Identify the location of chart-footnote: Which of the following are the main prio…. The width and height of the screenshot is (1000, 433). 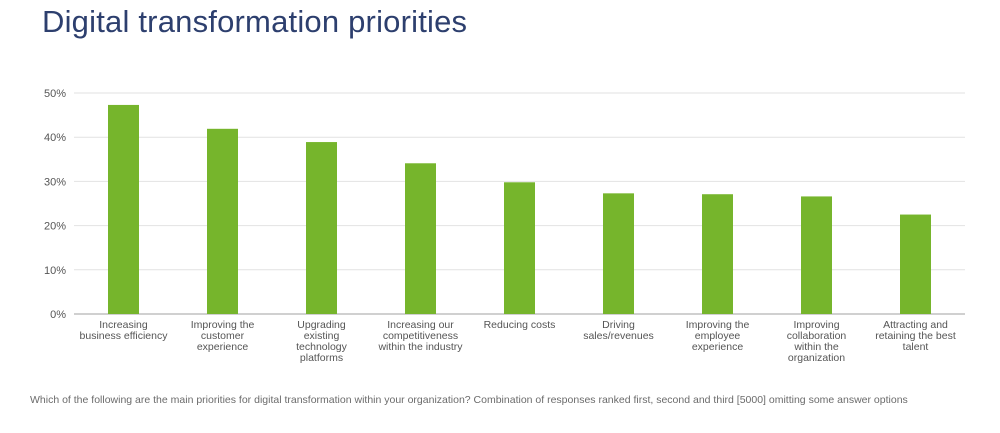
(469, 400).